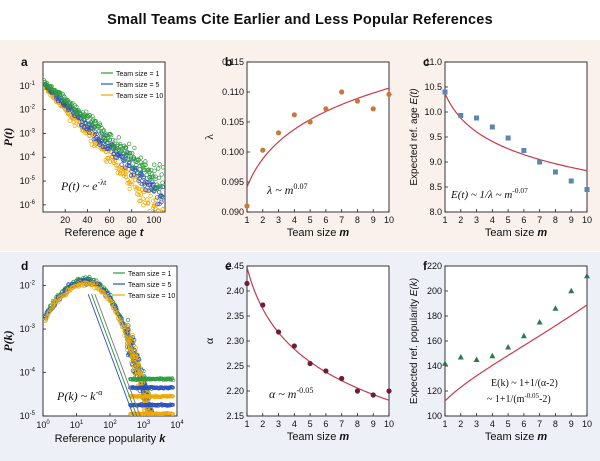 The height and width of the screenshot is (461, 600). I want to click on y-tick-label: 0.095, so click(232, 182).